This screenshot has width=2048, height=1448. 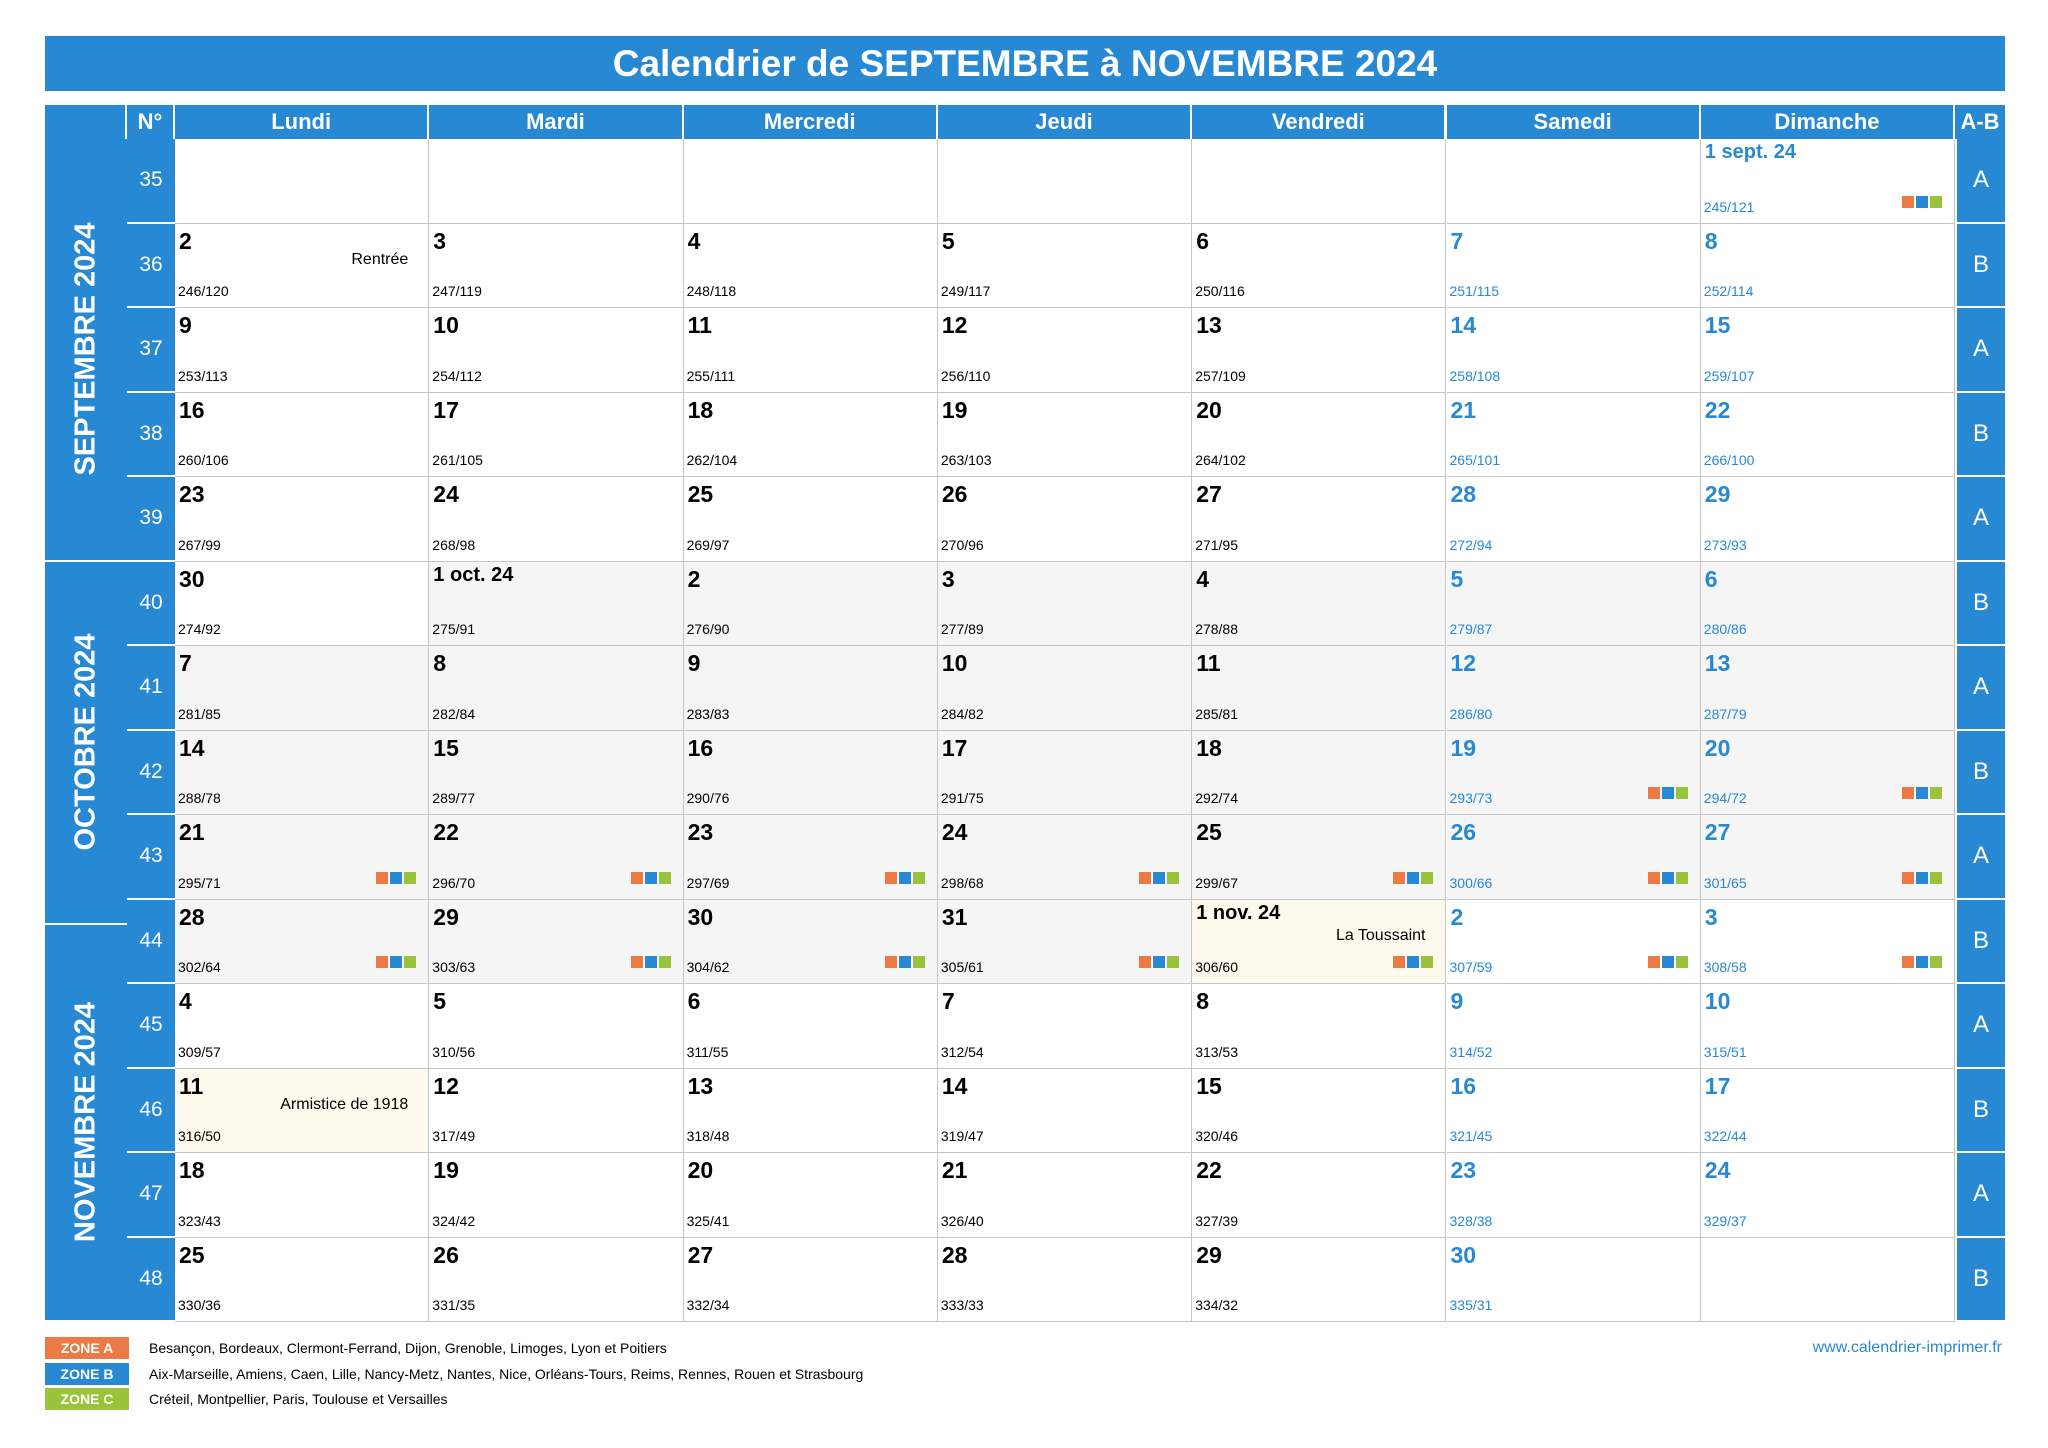 What do you see at coordinates (302, 772) in the screenshot?
I see `day-cell: 14 288/78` at bounding box center [302, 772].